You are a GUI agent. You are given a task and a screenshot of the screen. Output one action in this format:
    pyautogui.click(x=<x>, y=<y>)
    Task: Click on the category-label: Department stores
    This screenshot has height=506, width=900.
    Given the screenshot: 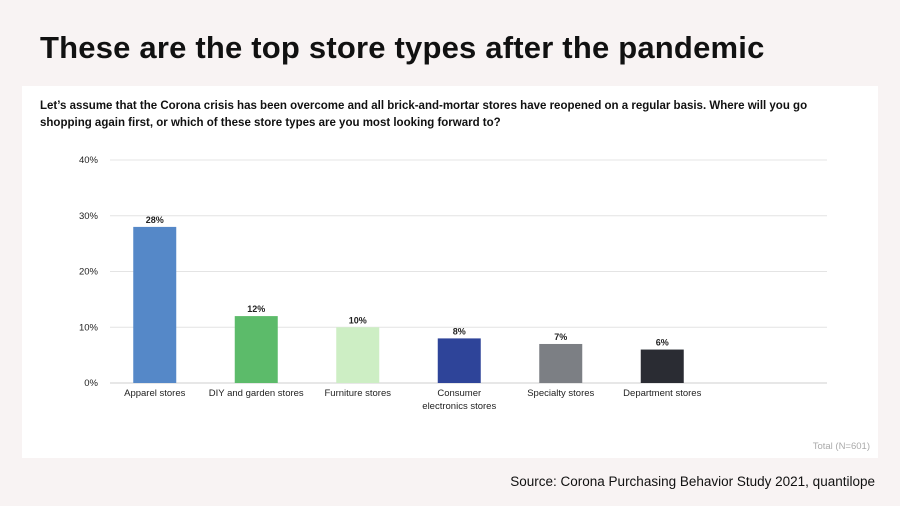 What is the action you would take?
    pyautogui.click(x=662, y=393)
    